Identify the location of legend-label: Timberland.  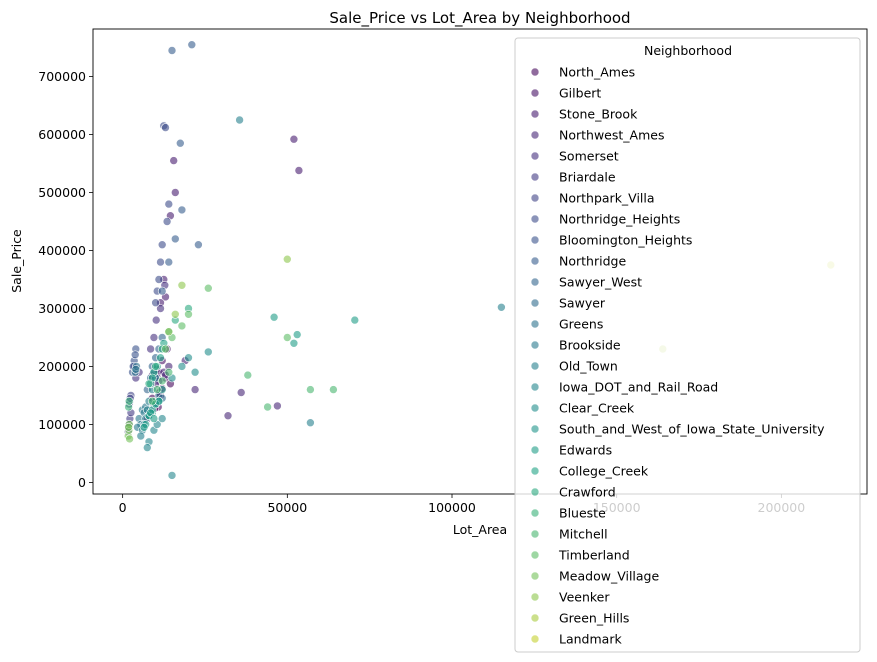
(594, 555).